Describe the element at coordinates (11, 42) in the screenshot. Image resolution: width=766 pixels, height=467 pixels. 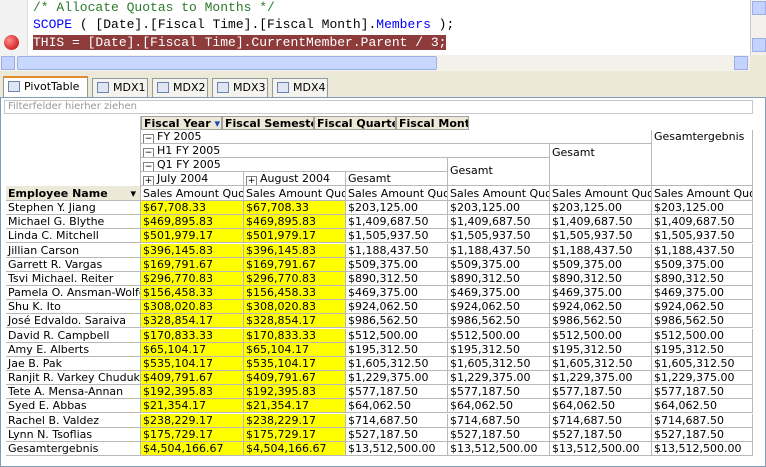
I see `breakpoint` at that location.